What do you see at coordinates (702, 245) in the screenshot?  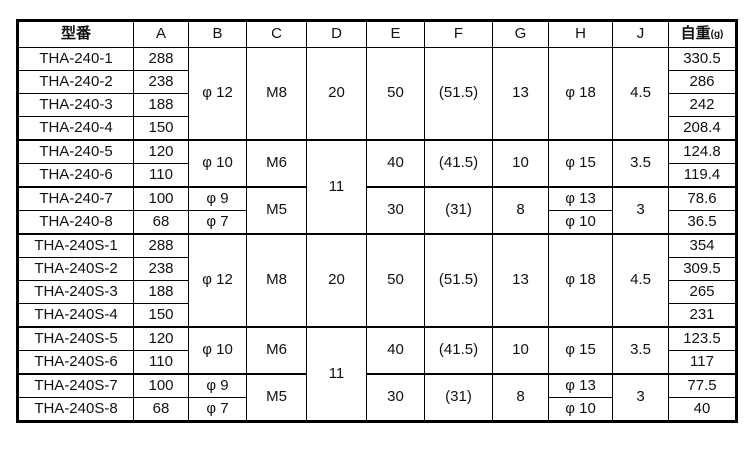 I see `cell-weight: 354` at bounding box center [702, 245].